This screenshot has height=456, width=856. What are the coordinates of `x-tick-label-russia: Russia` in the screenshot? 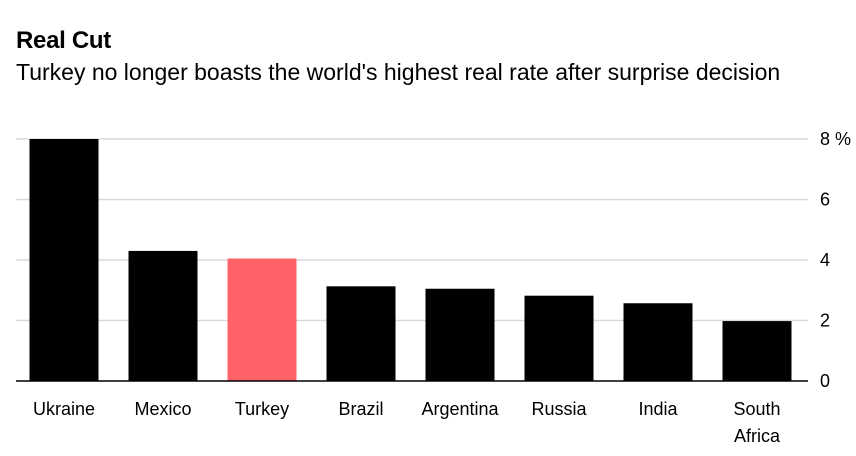 It's located at (559, 409).